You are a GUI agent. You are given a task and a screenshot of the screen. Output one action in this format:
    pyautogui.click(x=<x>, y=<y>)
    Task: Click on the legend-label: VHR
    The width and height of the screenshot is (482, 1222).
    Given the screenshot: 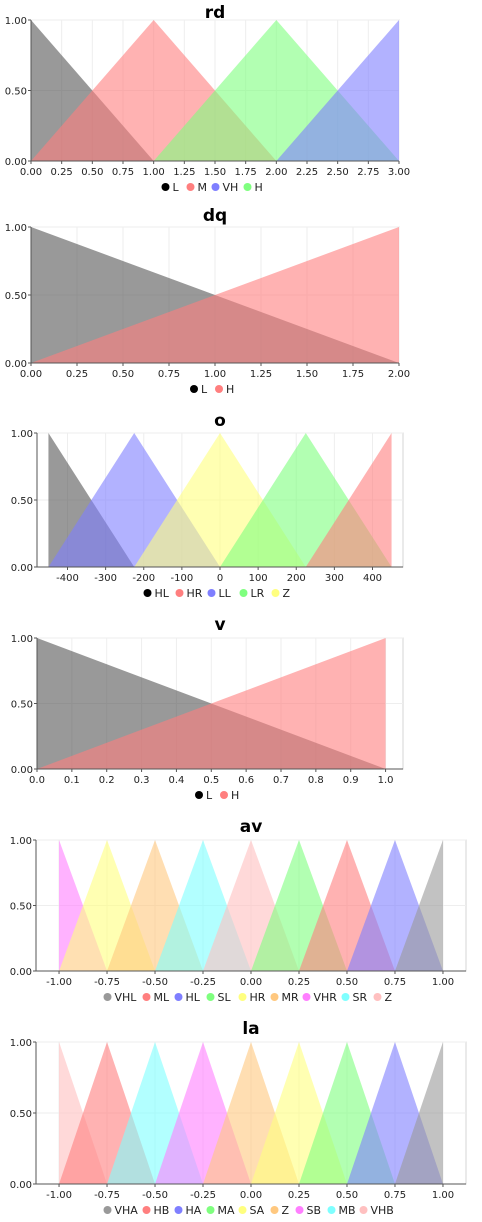 What is the action you would take?
    pyautogui.click(x=326, y=997)
    